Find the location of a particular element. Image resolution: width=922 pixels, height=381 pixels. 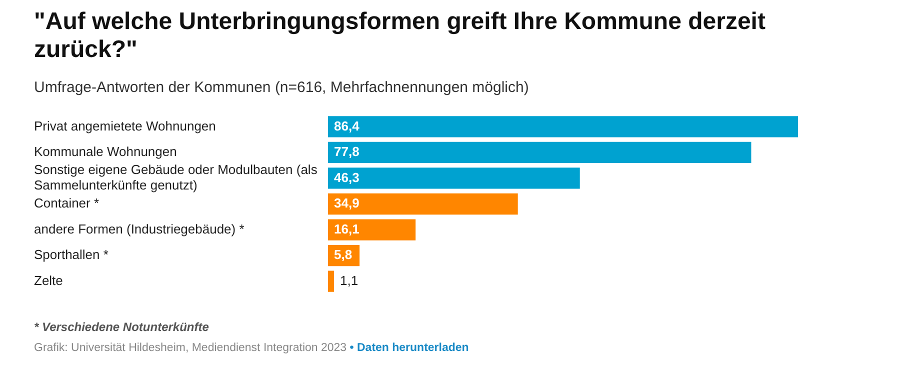

y-tick-label: Zelte is located at coordinates (48, 280).